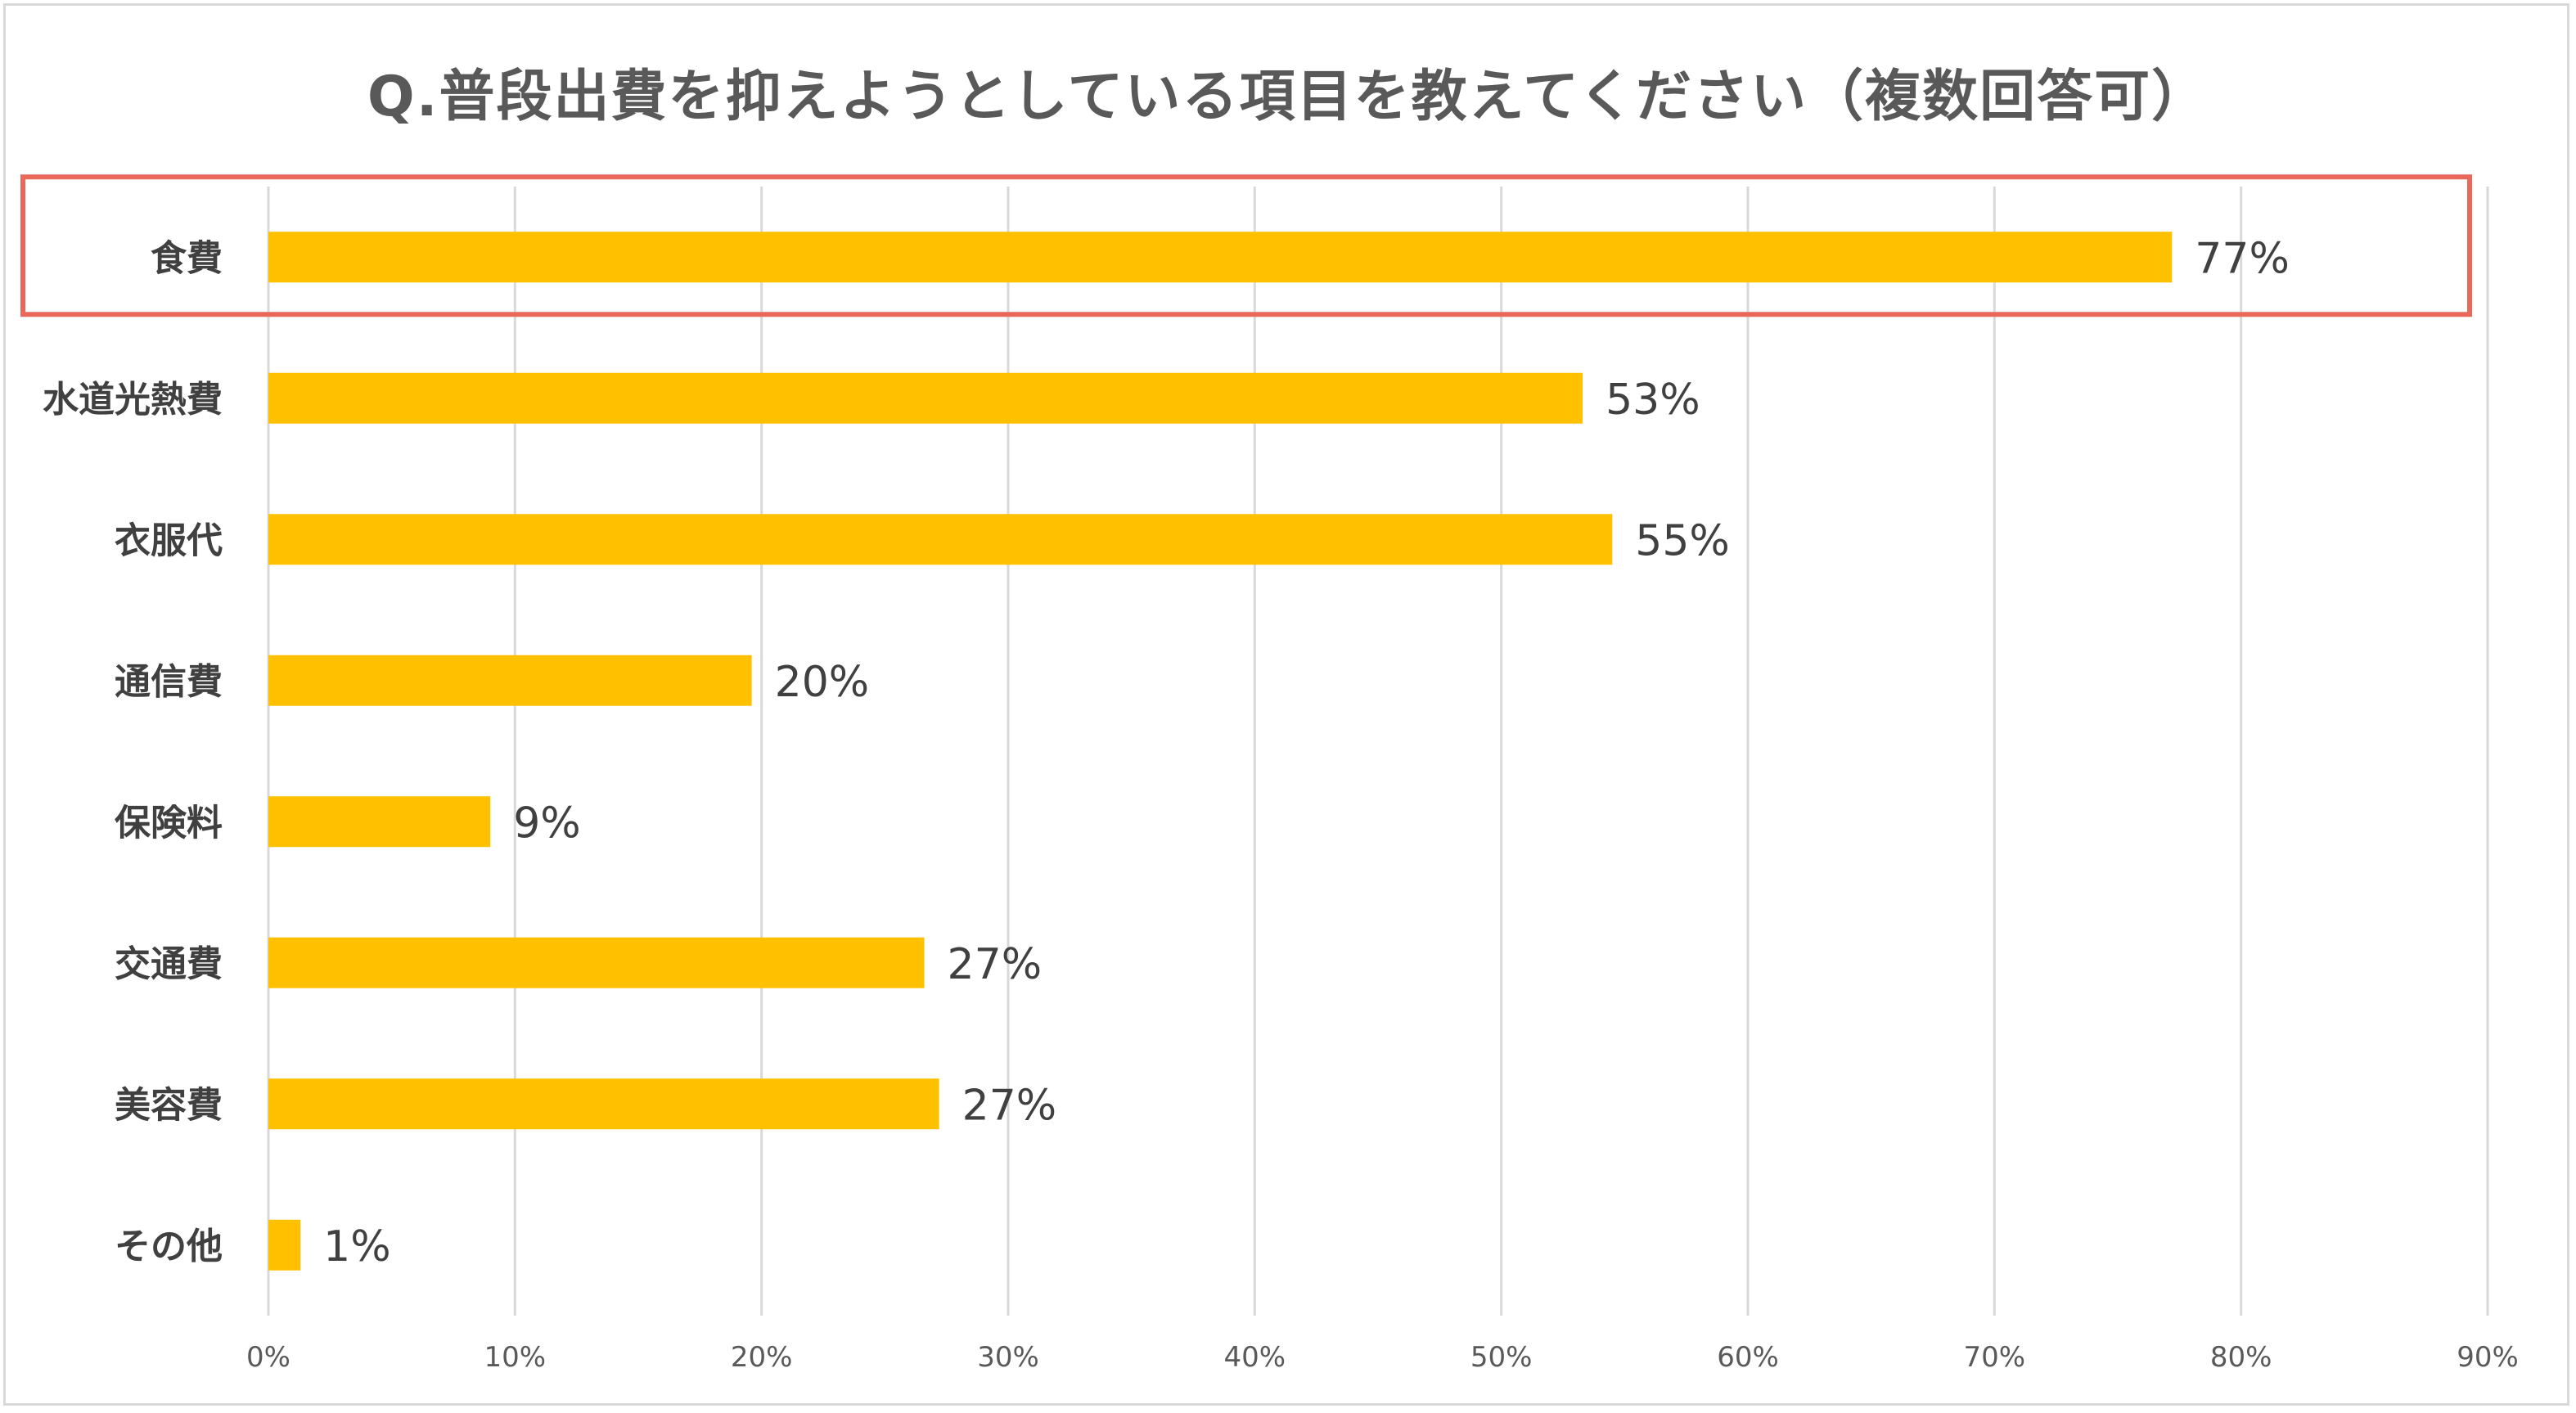  Describe the element at coordinates (169, 823) in the screenshot. I see `category-label: 保険料` at that location.